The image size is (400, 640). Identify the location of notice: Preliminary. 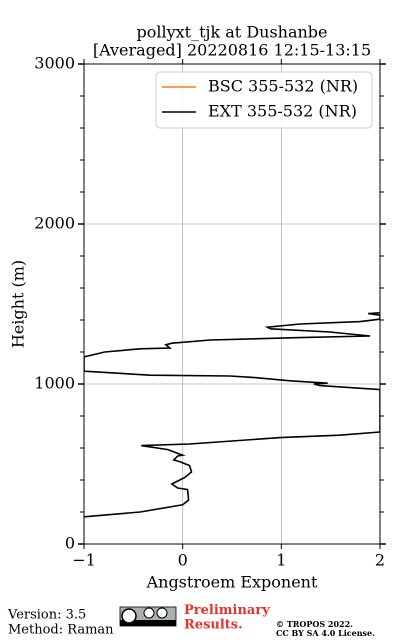
(227, 610).